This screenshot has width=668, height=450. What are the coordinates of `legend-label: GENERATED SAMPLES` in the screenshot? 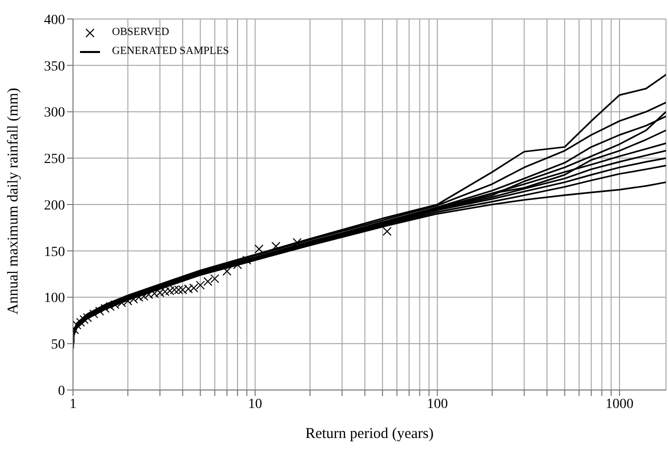 It's located at (171, 51).